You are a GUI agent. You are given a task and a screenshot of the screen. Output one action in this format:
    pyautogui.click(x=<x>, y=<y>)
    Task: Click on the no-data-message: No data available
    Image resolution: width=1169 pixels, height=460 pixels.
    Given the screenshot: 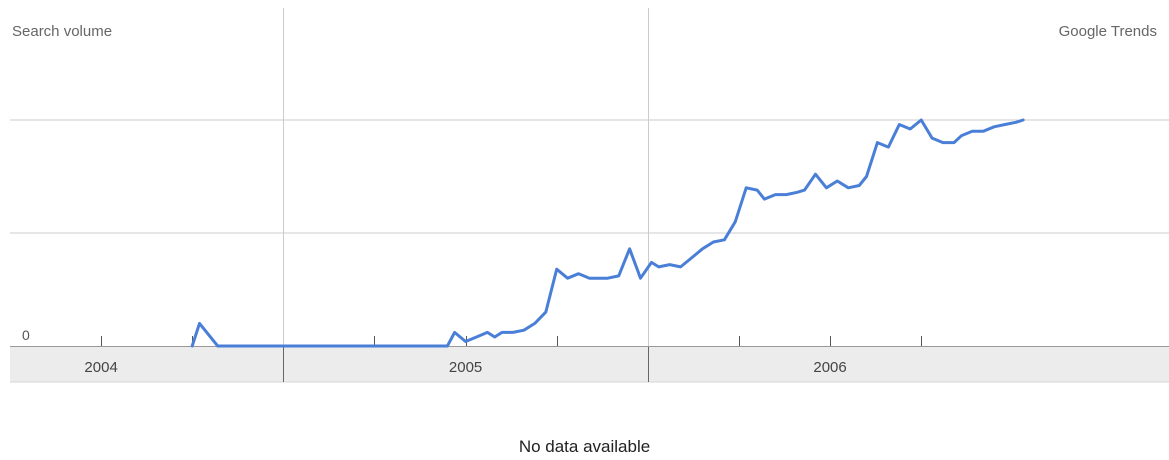 What is the action you would take?
    pyautogui.click(x=584, y=446)
    